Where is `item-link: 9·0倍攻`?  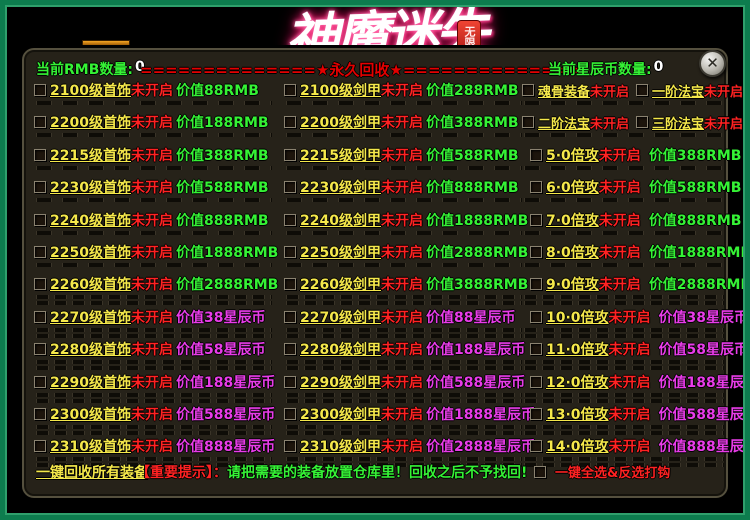 item-link: 9·0倍攻 is located at coordinates (572, 285).